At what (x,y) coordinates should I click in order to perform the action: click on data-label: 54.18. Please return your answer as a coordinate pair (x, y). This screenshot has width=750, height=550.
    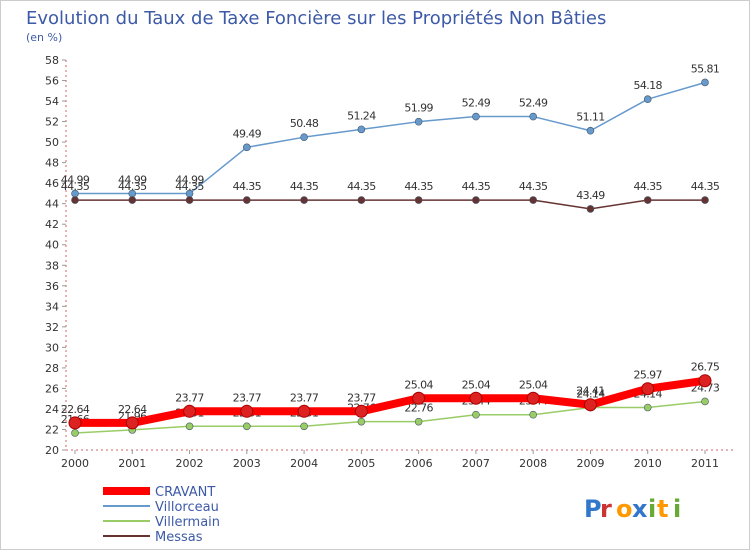
    Looking at the image, I should click on (647, 85).